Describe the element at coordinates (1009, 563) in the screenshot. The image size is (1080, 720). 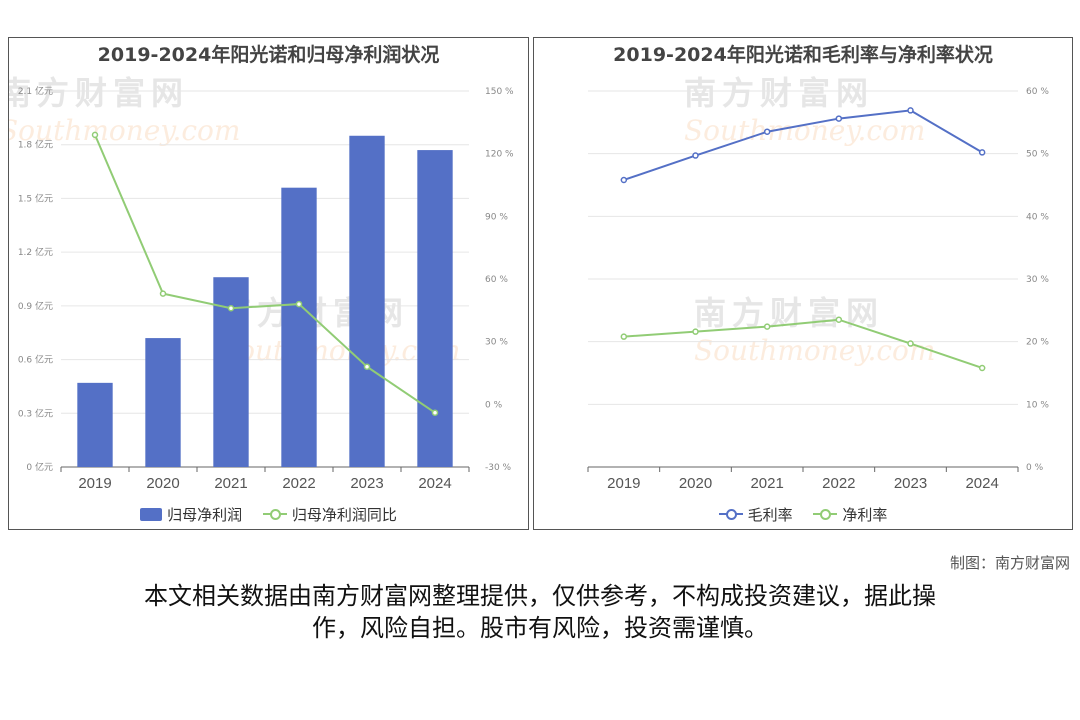
I see `chart-credit: 制图：南方财富网` at that location.